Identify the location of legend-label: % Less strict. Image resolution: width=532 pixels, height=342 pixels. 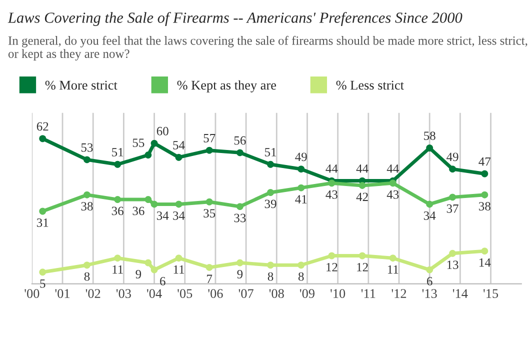
(370, 85).